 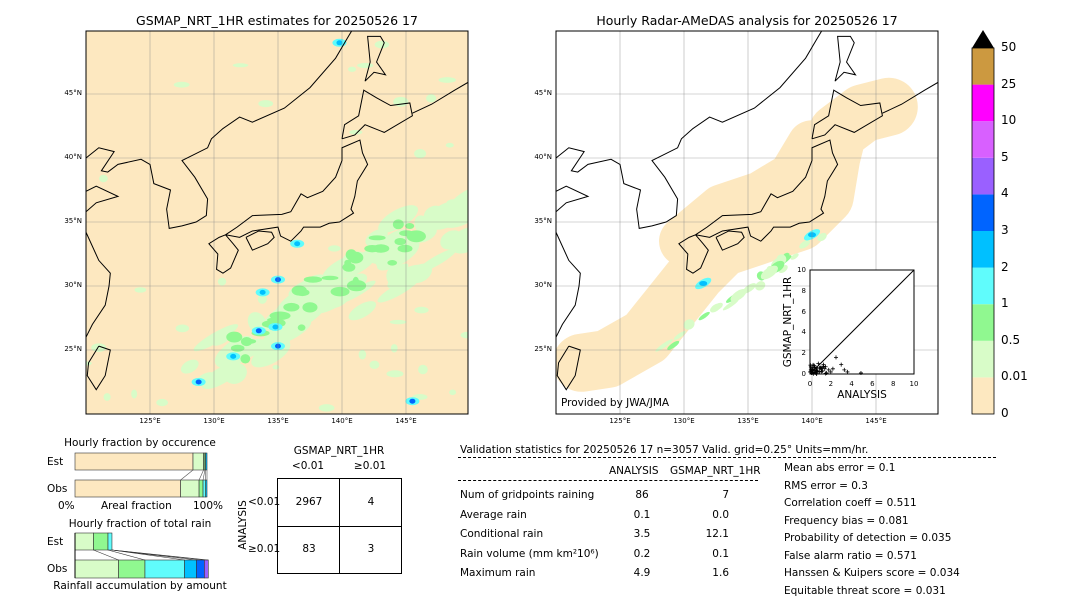 What do you see at coordinates (846, 520) in the screenshot?
I see `score-line: Frequency bias = 0.081` at bounding box center [846, 520].